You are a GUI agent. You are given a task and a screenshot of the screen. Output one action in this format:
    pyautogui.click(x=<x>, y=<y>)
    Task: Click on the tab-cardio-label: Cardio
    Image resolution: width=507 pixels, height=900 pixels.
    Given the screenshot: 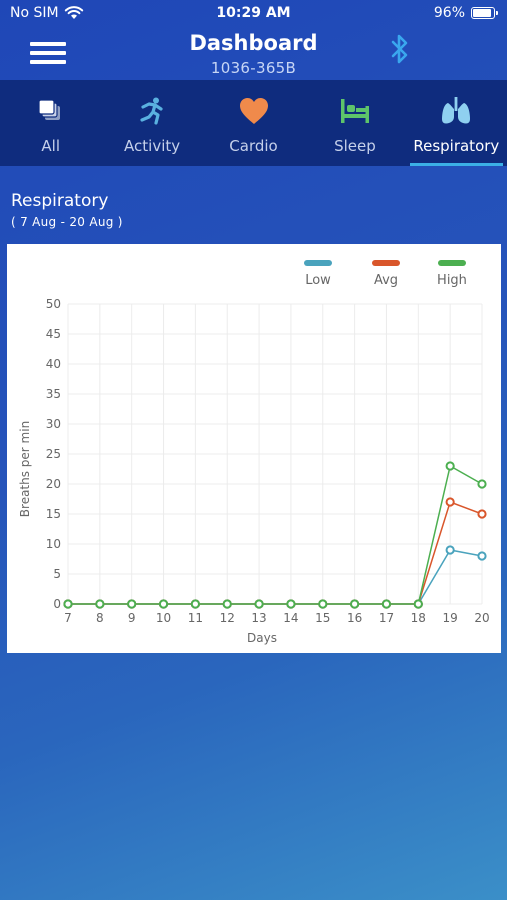 What is the action you would take?
    pyautogui.click(x=253, y=146)
    